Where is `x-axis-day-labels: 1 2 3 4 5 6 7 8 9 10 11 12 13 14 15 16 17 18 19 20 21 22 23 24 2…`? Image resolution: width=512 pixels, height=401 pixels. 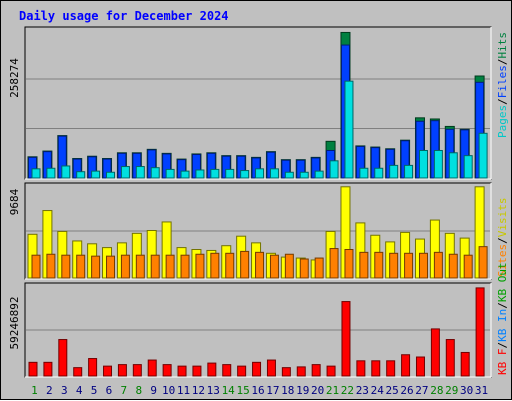
x-axis-day-labels: 1 2 3 4 5 6 7 8 9 10 11 12 13 14 15 16 17 18 19 20 21 22 23 24 2… is located at coordinates (259, 390).